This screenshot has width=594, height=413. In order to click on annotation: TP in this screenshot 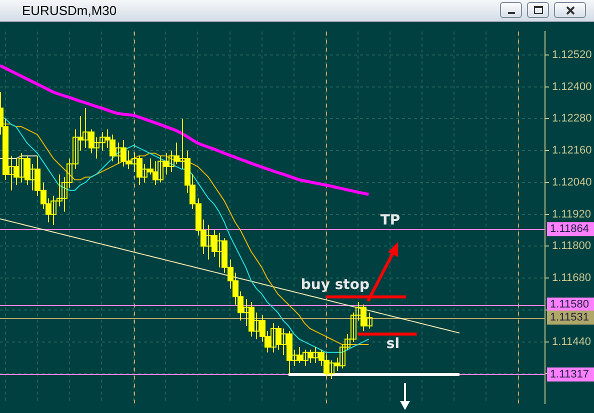, I will do `click(390, 220)`.